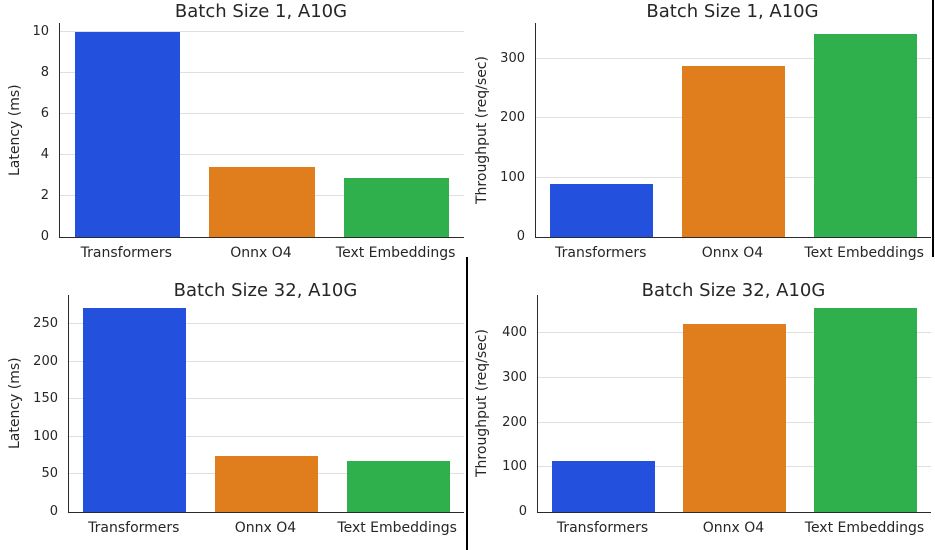  What do you see at coordinates (44, 114) in the screenshot?
I see `y-tick-label: 6` at bounding box center [44, 114].